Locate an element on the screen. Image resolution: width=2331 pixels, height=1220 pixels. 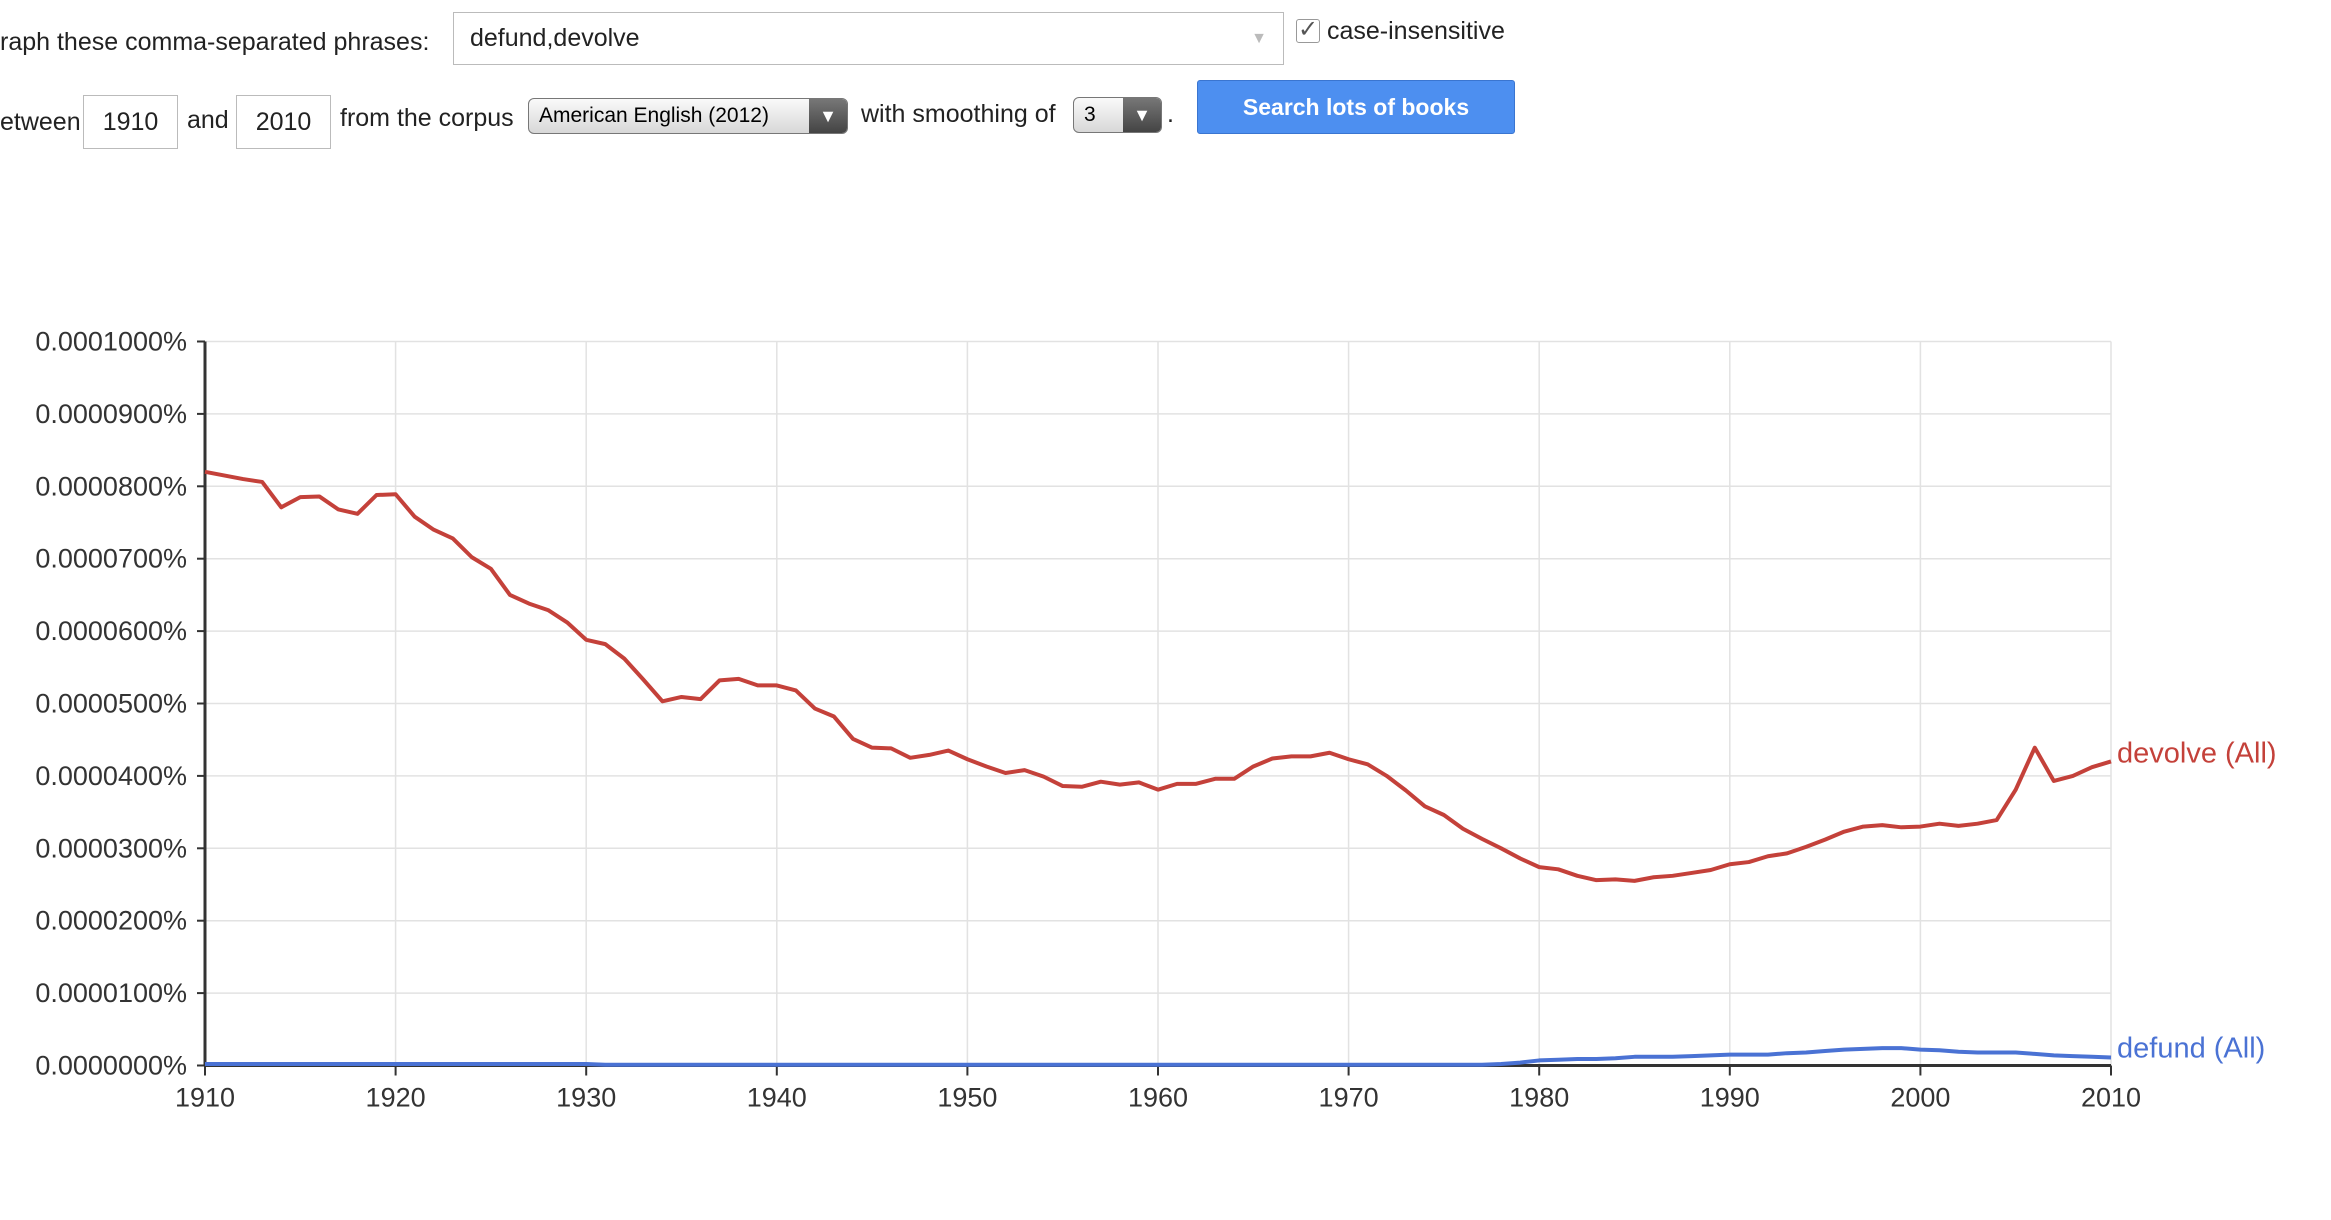
between-label: etween is located at coordinates (40, 122).